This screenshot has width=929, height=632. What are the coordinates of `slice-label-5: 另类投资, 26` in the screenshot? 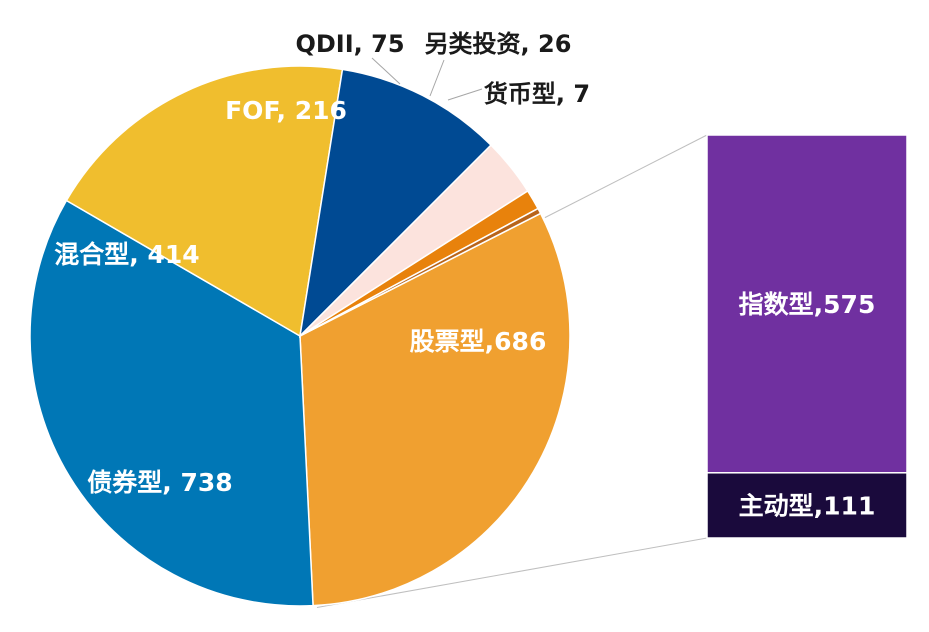 It's located at (498, 44).